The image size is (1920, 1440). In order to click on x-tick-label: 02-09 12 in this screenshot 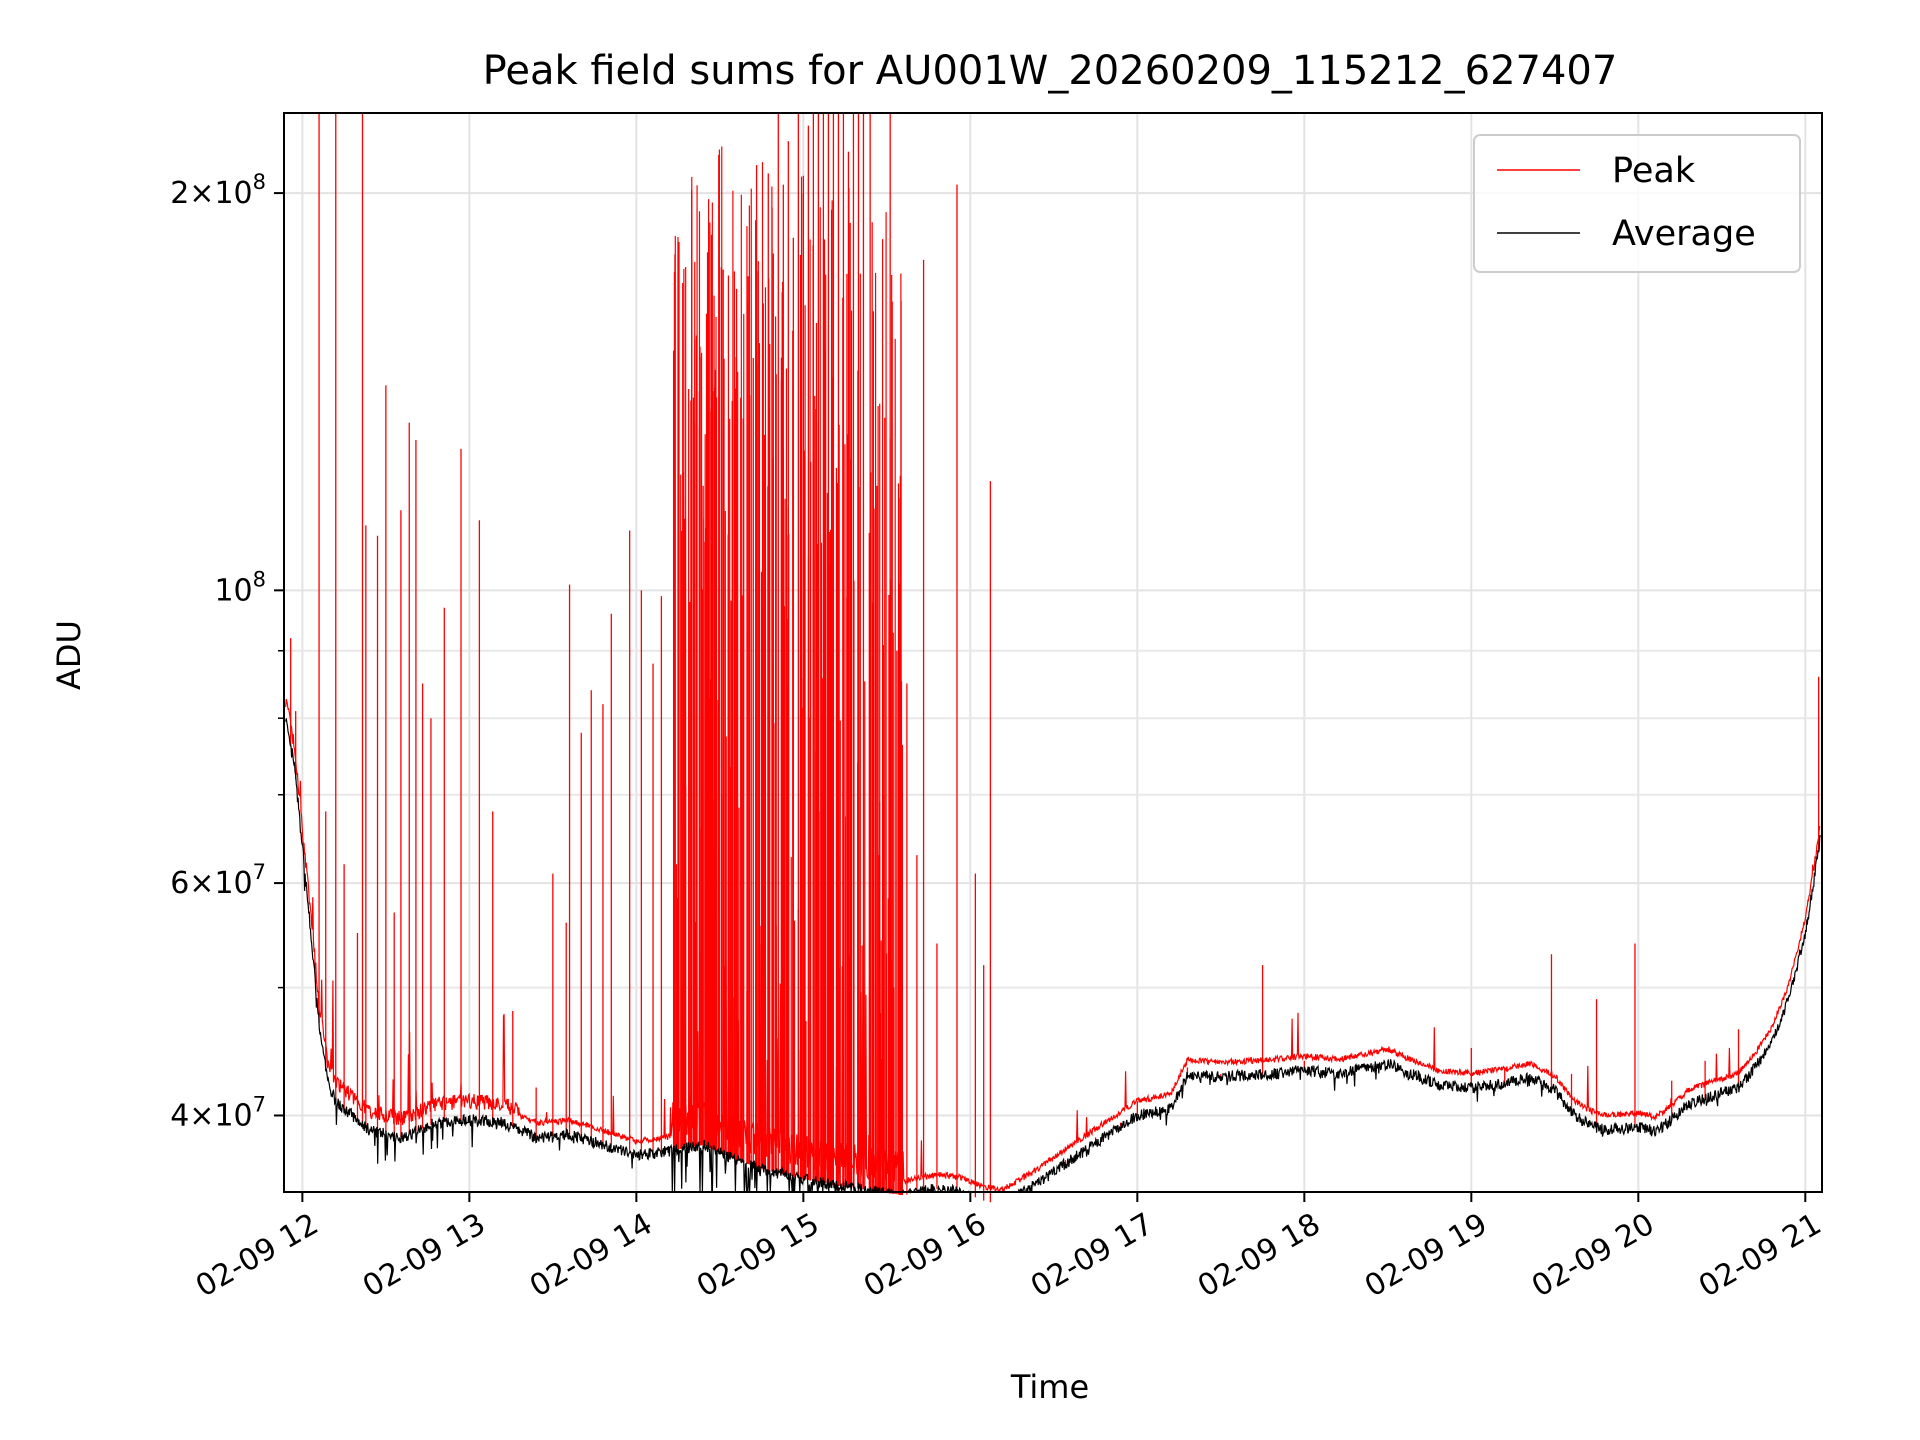, I will do `click(257, 1256)`.